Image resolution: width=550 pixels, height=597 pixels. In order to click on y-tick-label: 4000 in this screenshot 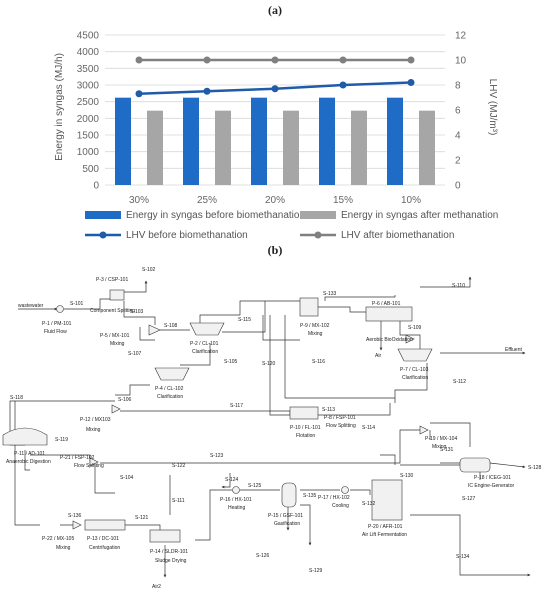, I will do `click(88, 52)`.